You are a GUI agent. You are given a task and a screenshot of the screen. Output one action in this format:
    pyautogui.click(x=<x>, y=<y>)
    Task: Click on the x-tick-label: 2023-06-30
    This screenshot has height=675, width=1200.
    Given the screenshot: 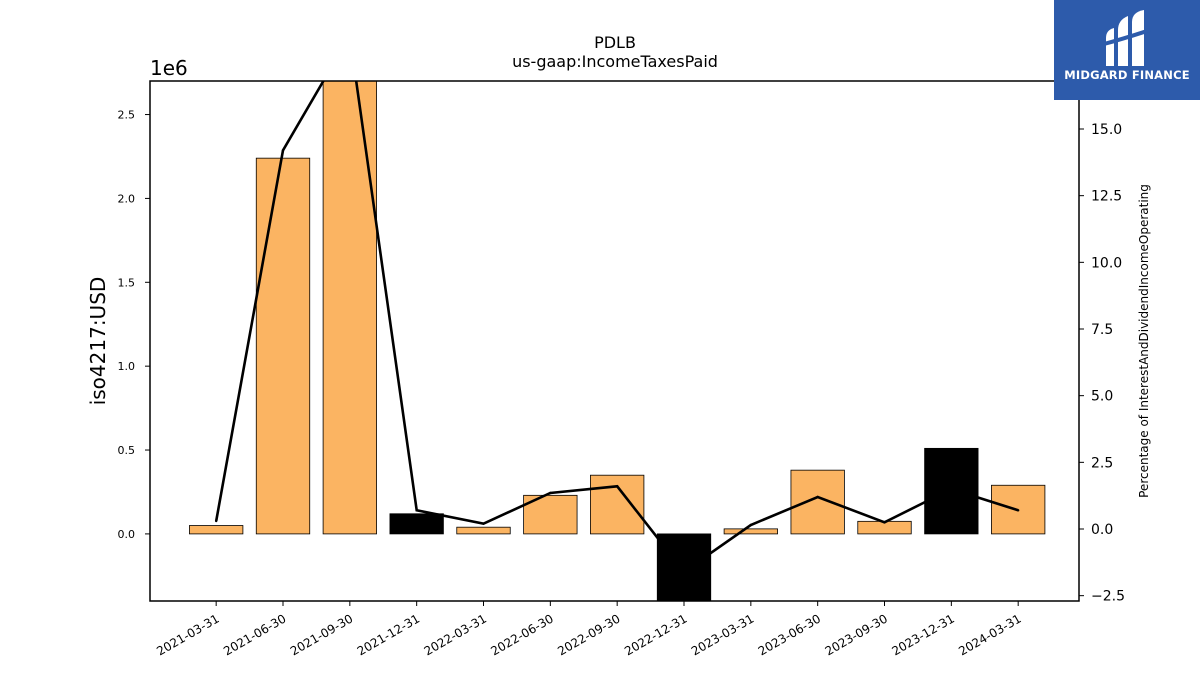 What is the action you would take?
    pyautogui.click(x=789, y=634)
    